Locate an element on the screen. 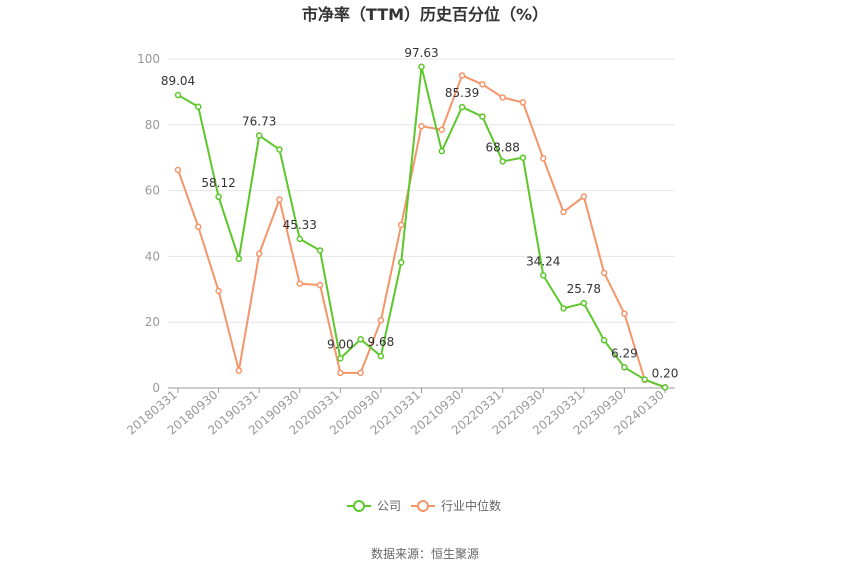  data-label: 34.24 is located at coordinates (543, 261).